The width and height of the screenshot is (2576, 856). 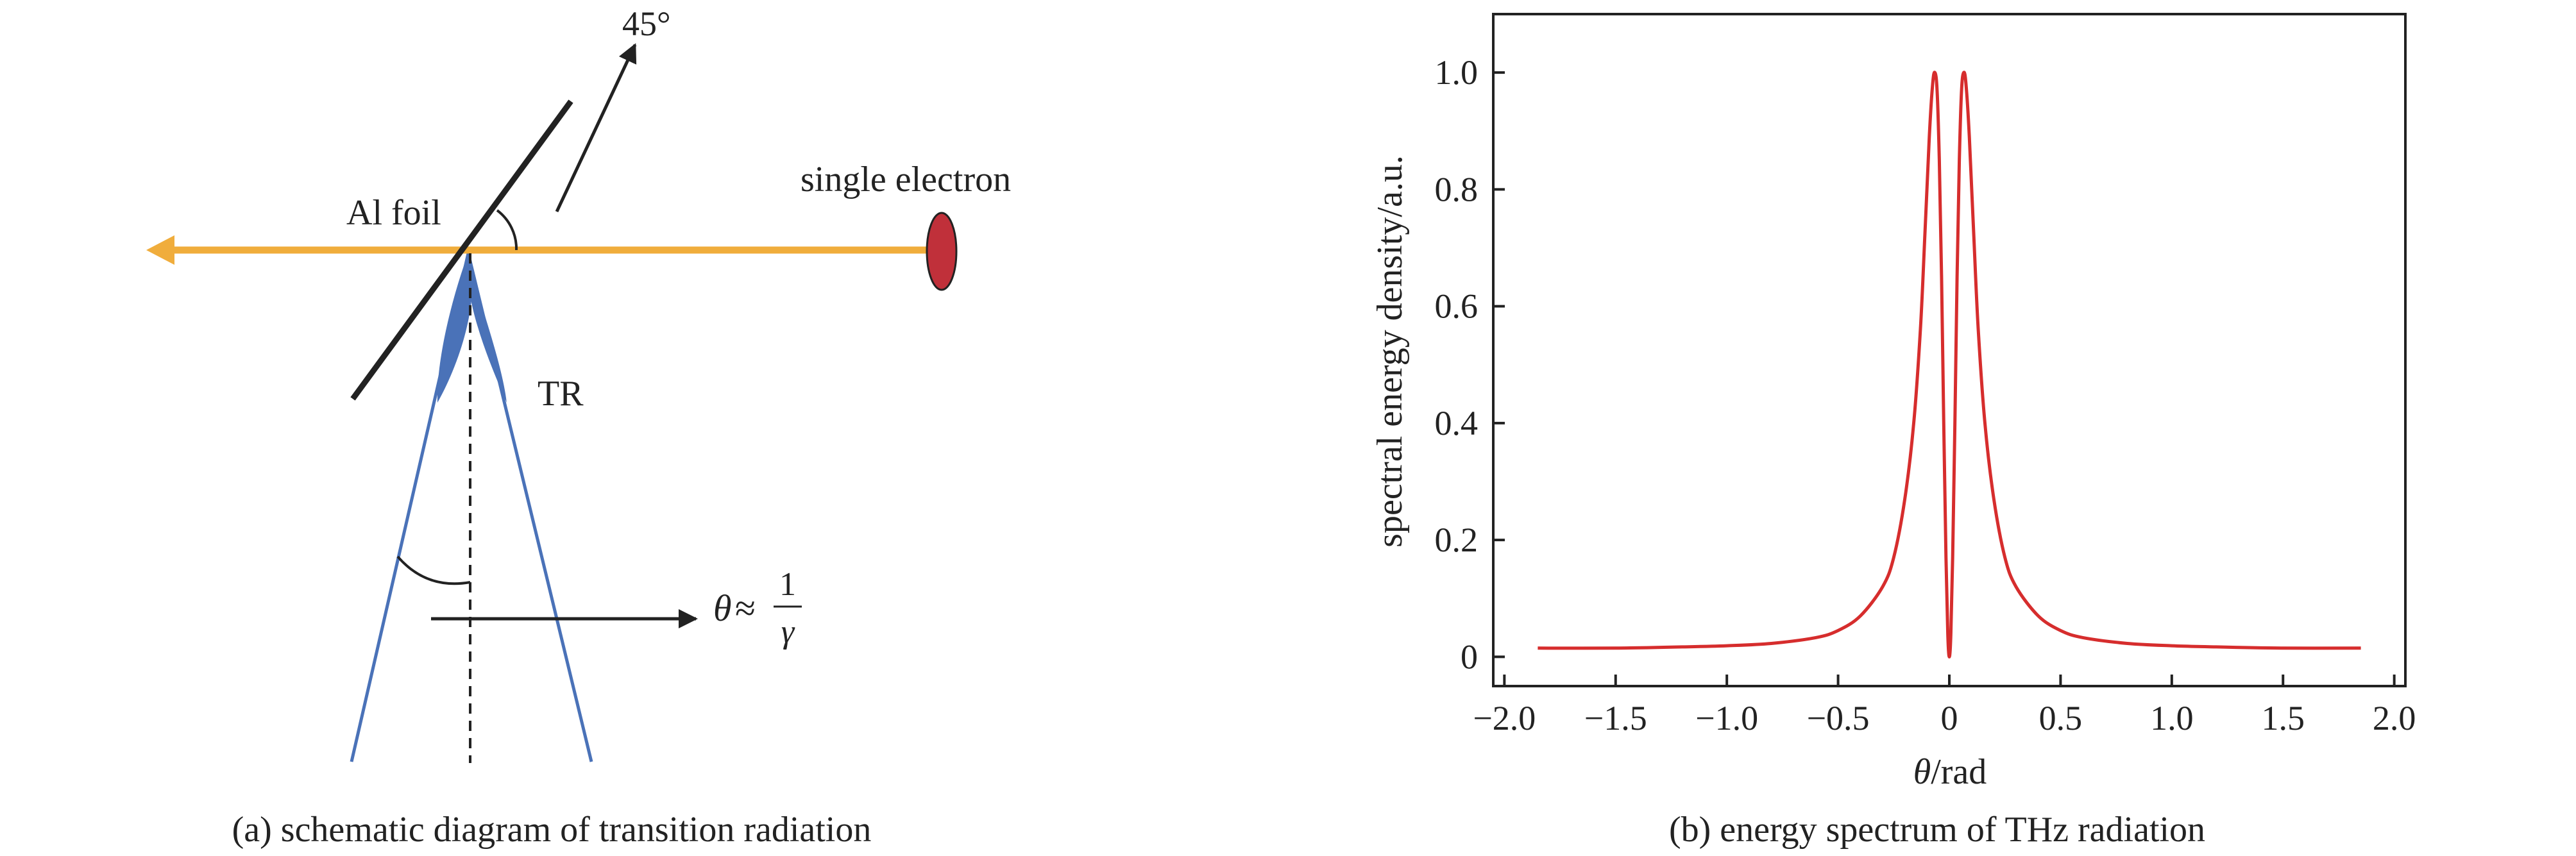 What do you see at coordinates (2172, 718) in the screenshot?
I see `x-tick-label: 1.0` at bounding box center [2172, 718].